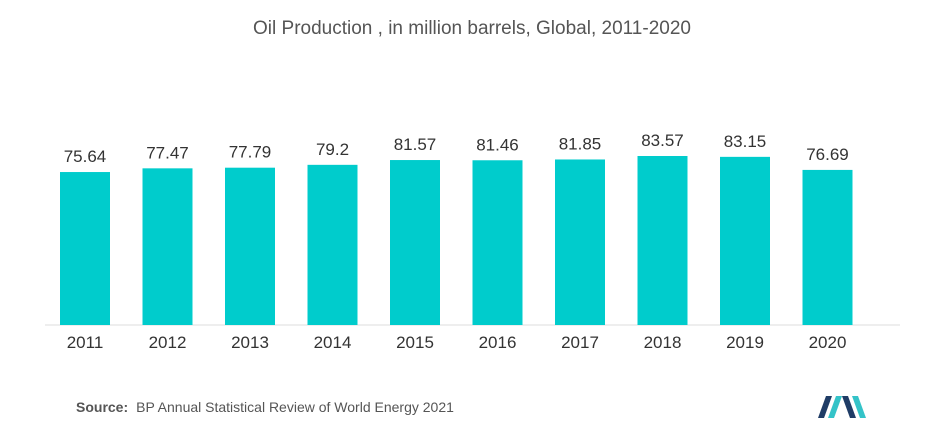 The height and width of the screenshot is (438, 944). Describe the element at coordinates (580, 242) in the screenshot. I see `bar-2017` at that location.